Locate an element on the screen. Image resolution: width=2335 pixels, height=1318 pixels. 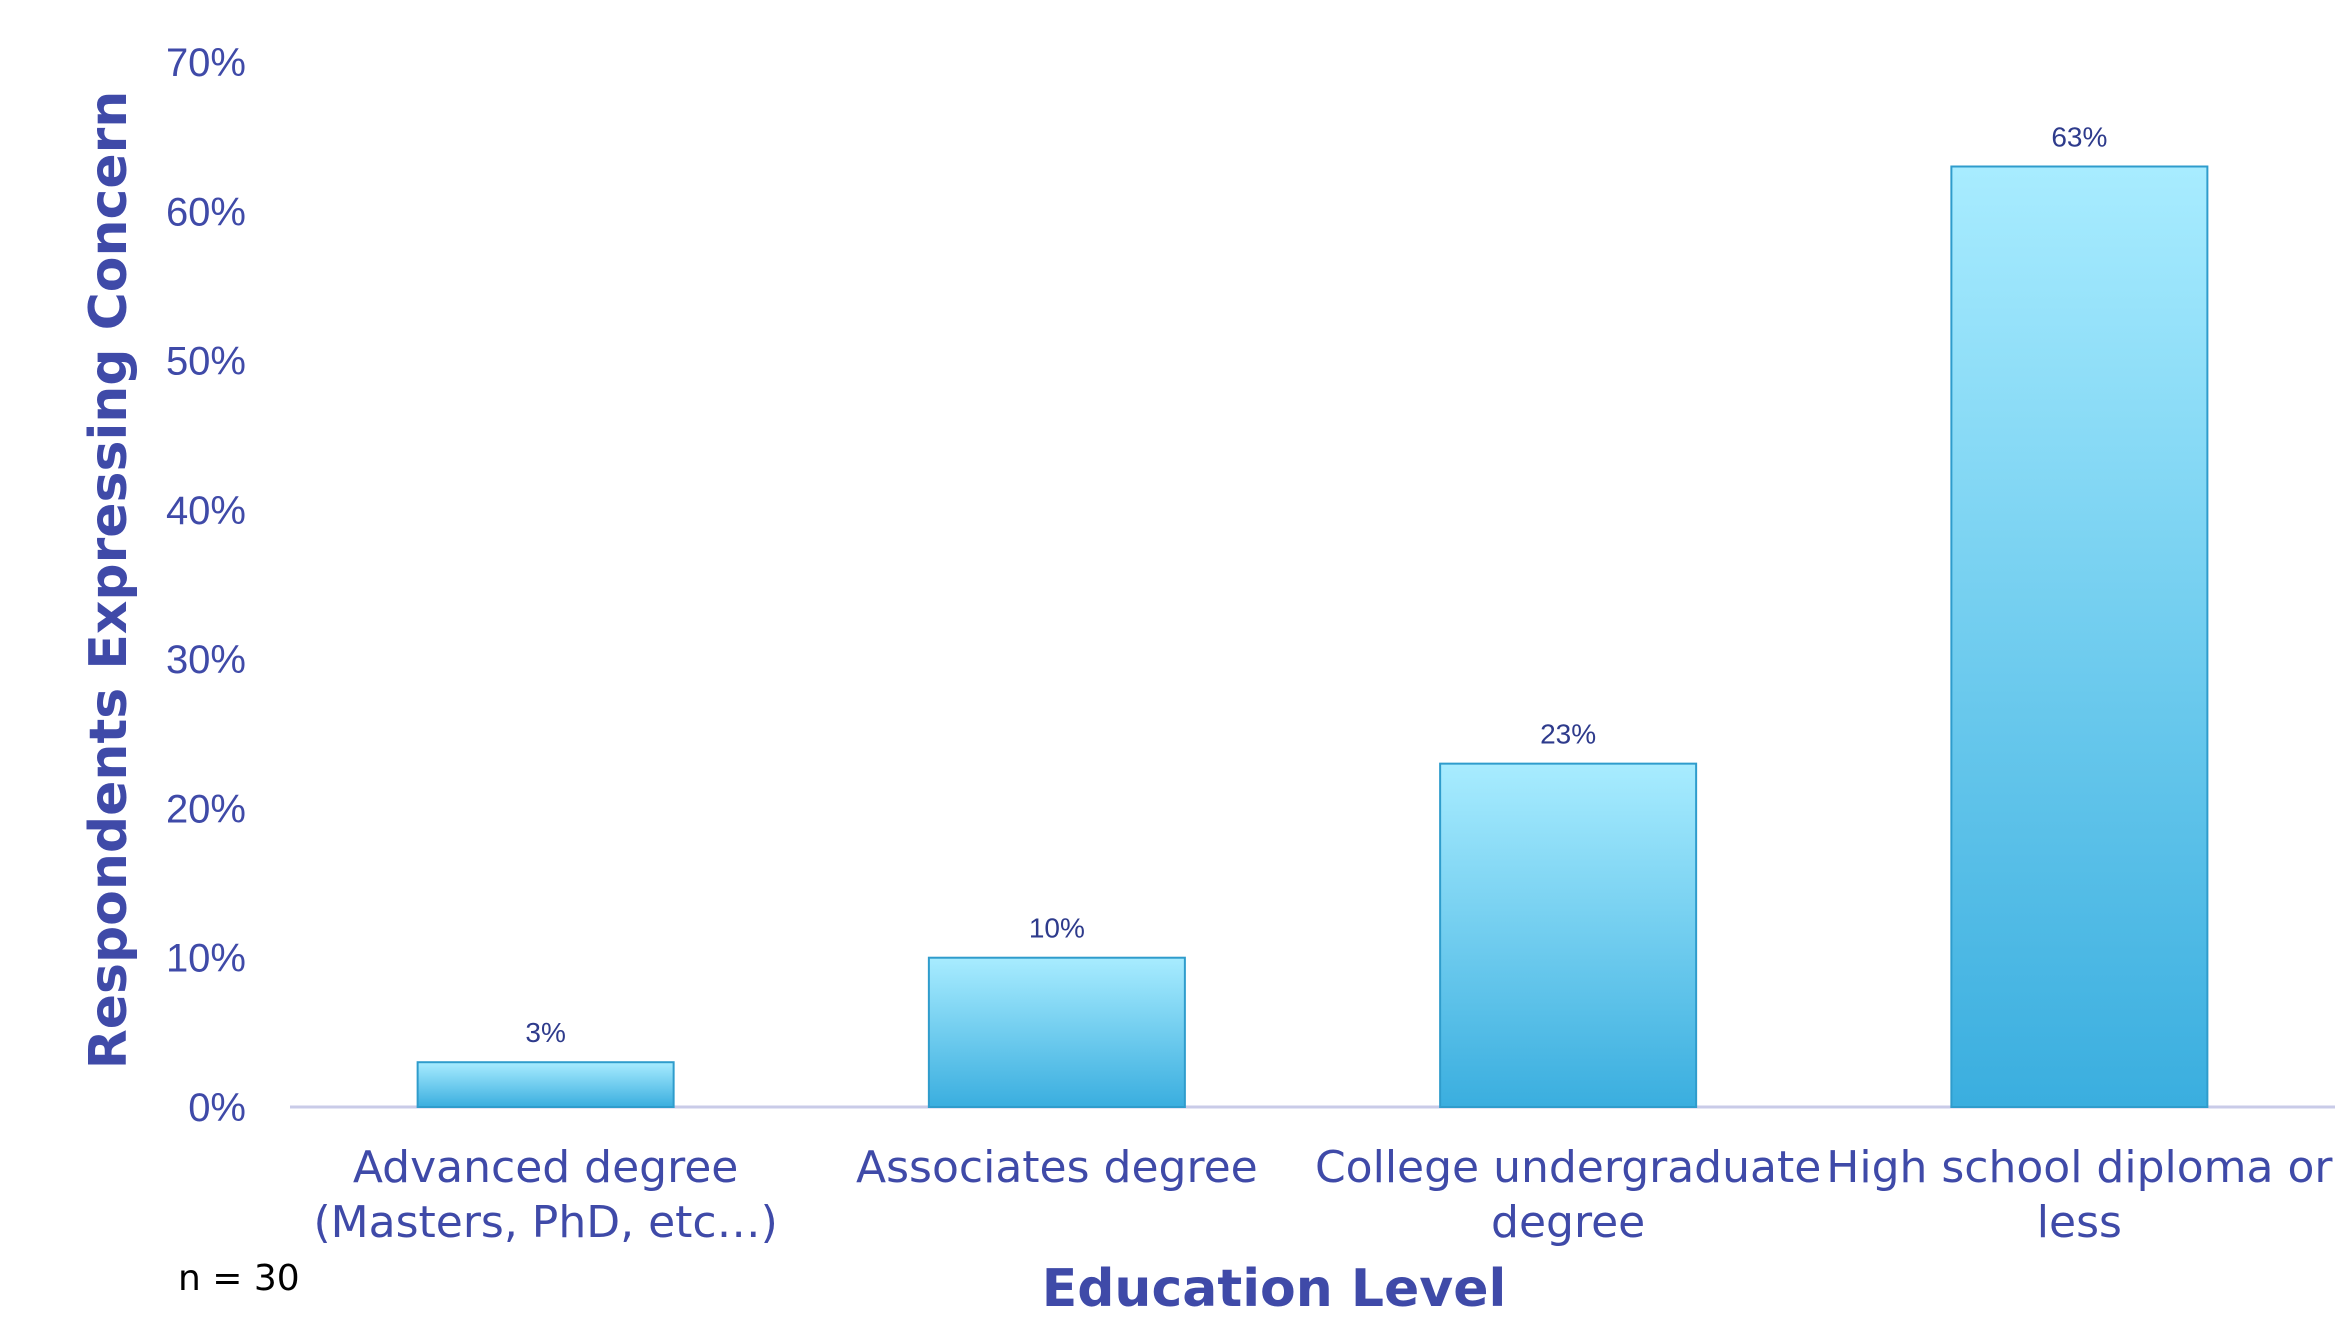
data-label: 10% is located at coordinates (1057, 928).